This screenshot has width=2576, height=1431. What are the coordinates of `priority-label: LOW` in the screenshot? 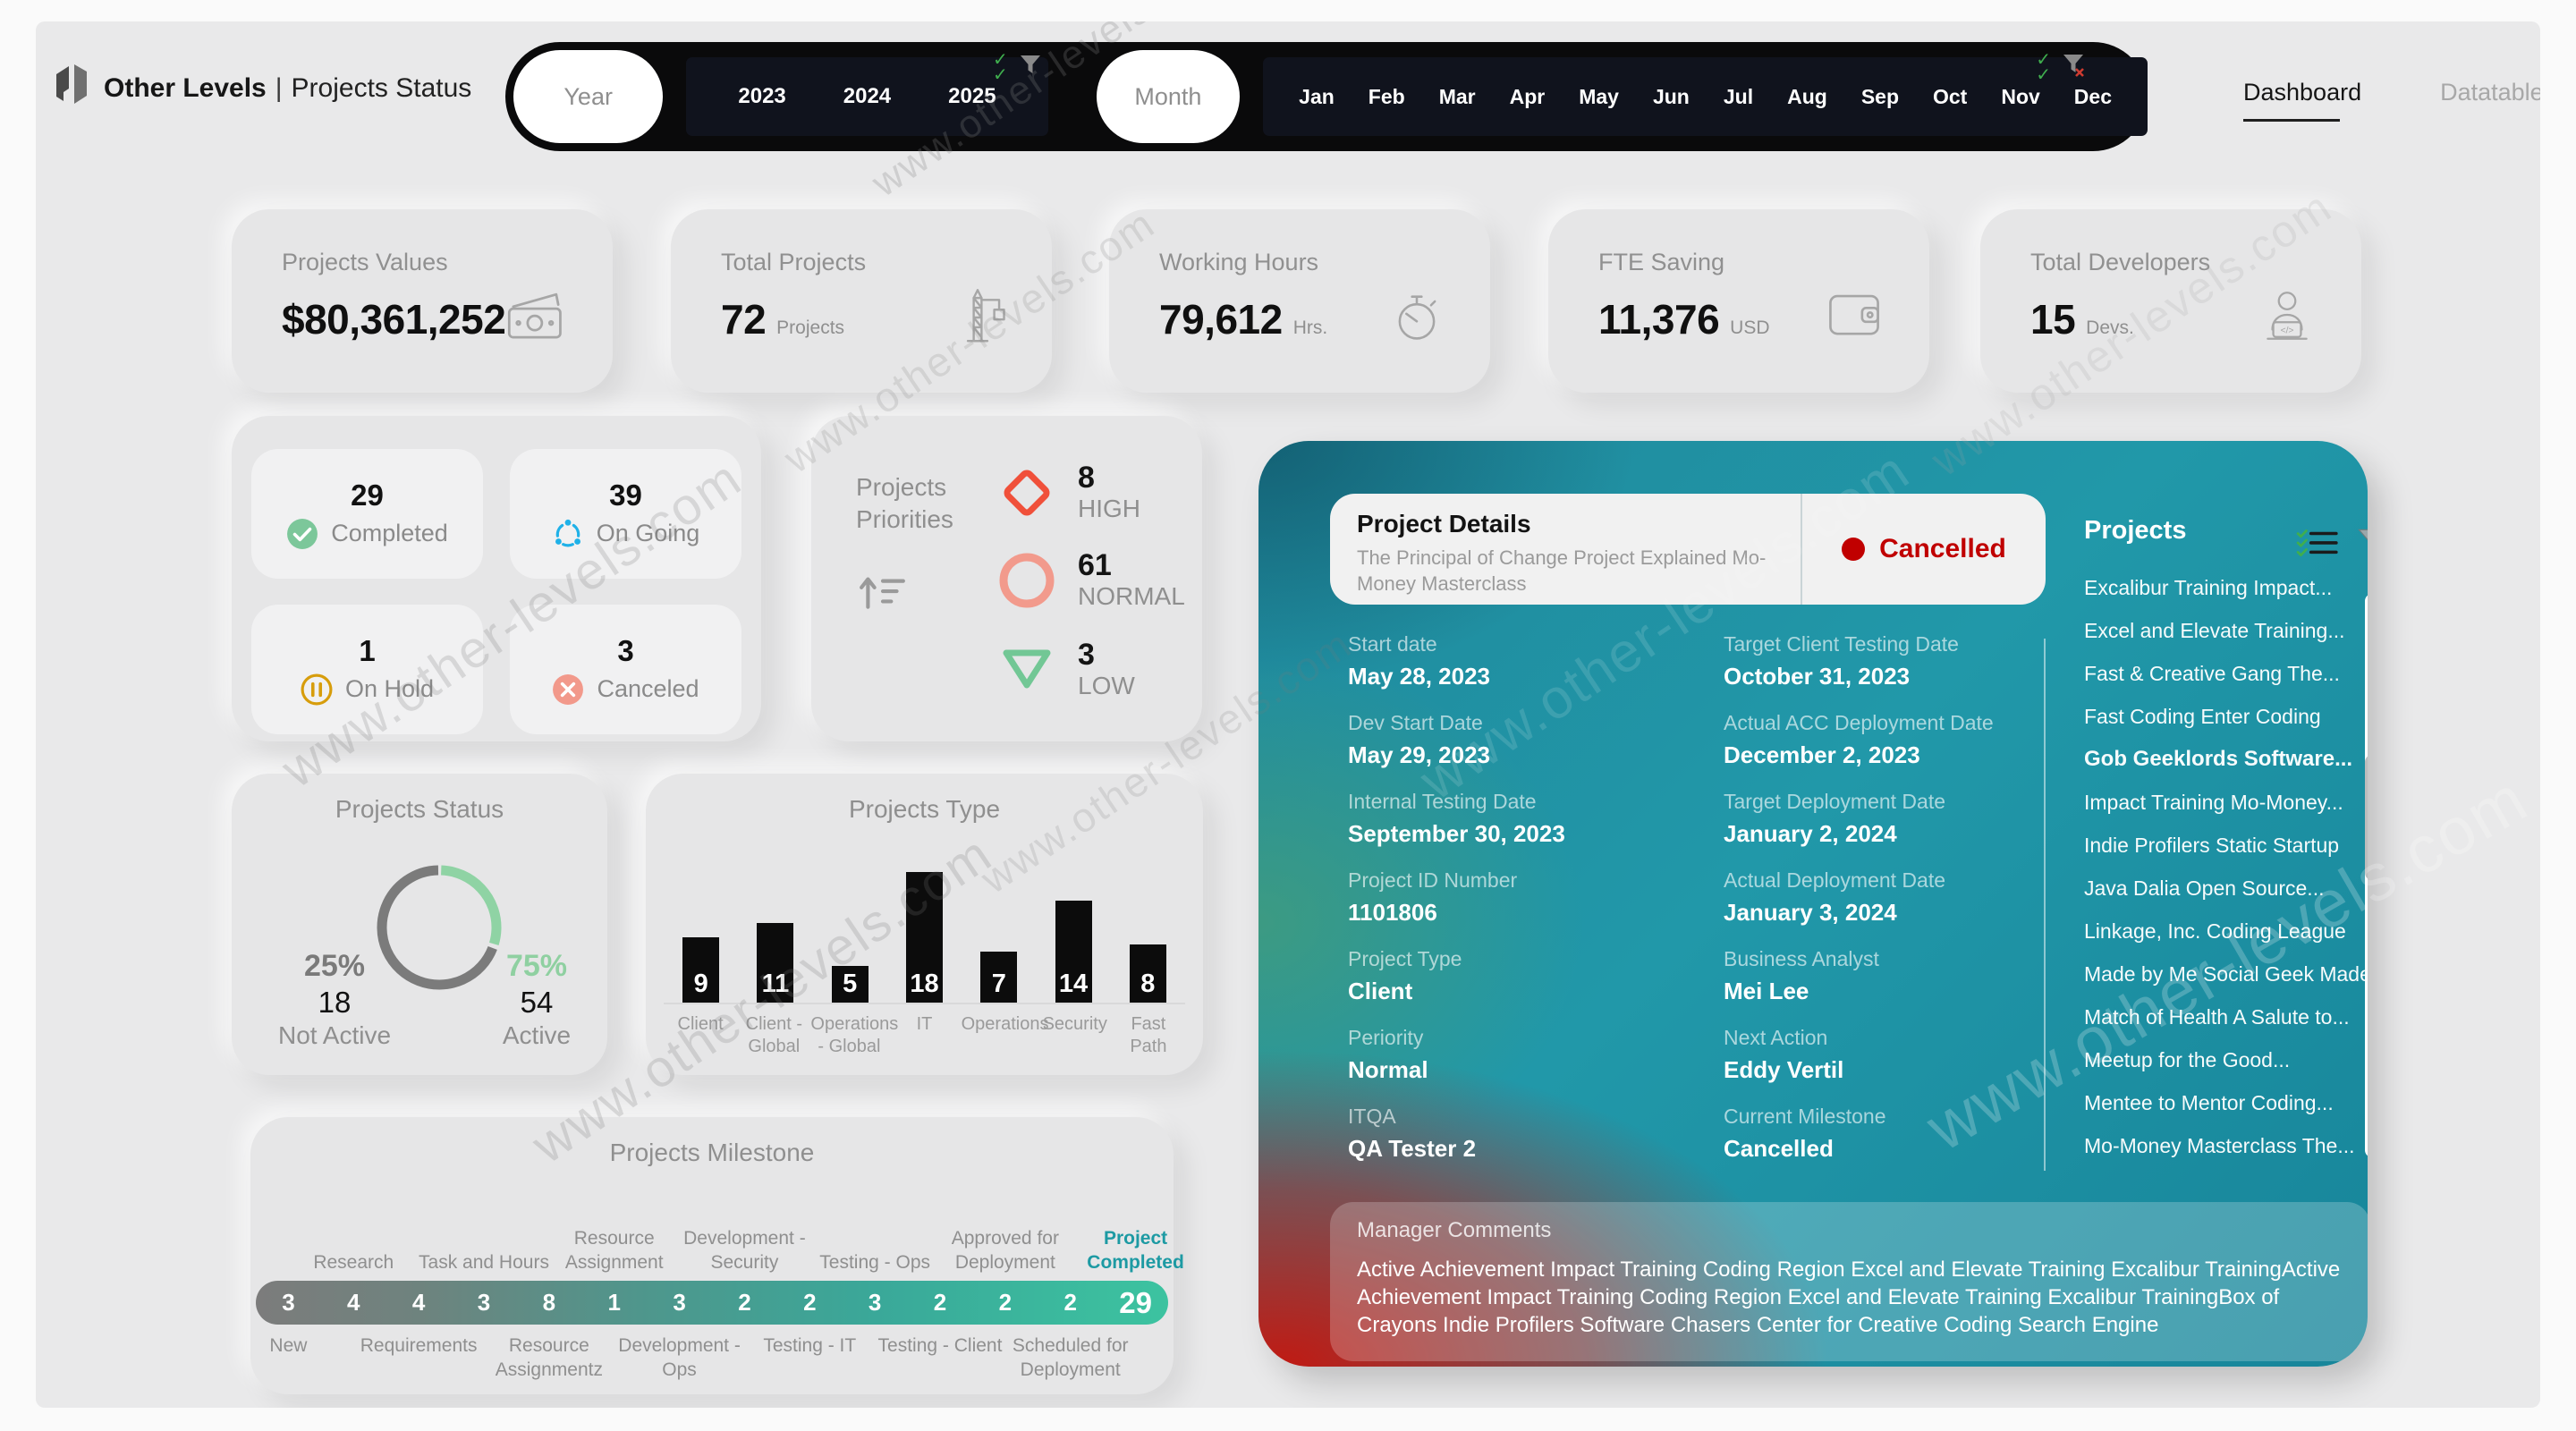 It's located at (1106, 685).